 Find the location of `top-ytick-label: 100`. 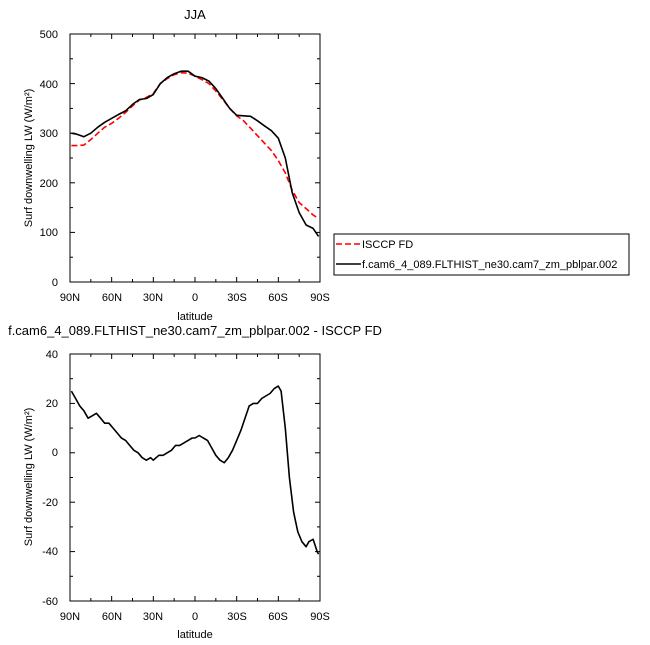

top-ytick-label: 100 is located at coordinates (49, 233).